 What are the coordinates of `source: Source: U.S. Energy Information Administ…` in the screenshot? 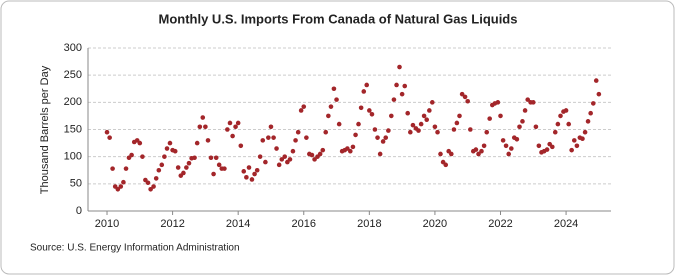 It's located at (135, 248).